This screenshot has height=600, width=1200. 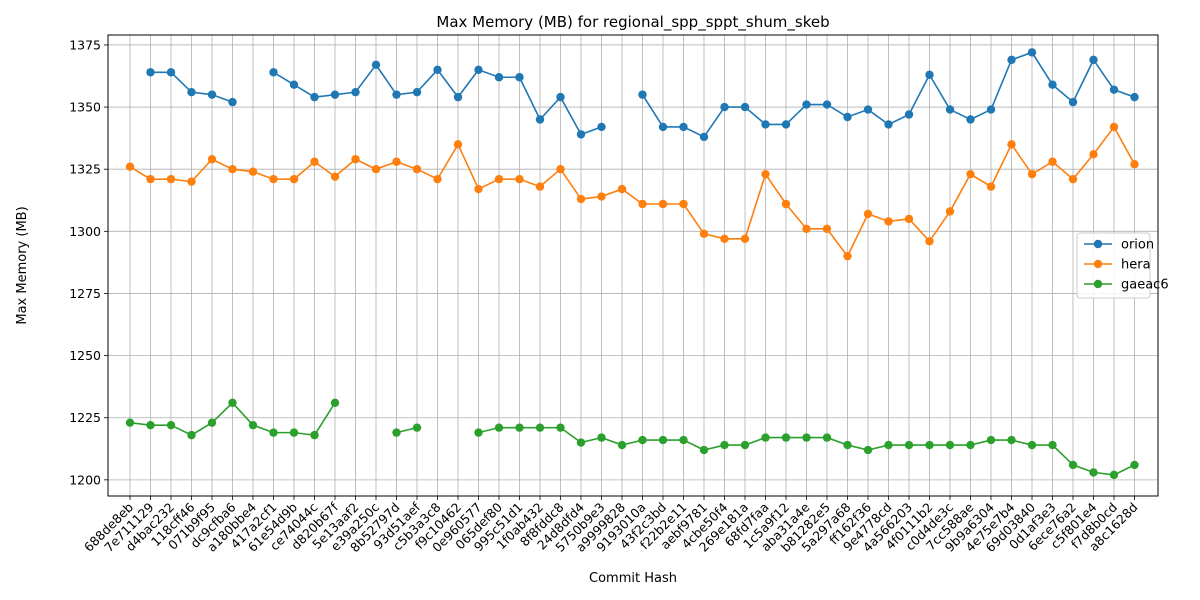 What do you see at coordinates (85, 479) in the screenshot?
I see `y-tick-label: 1200` at bounding box center [85, 479].